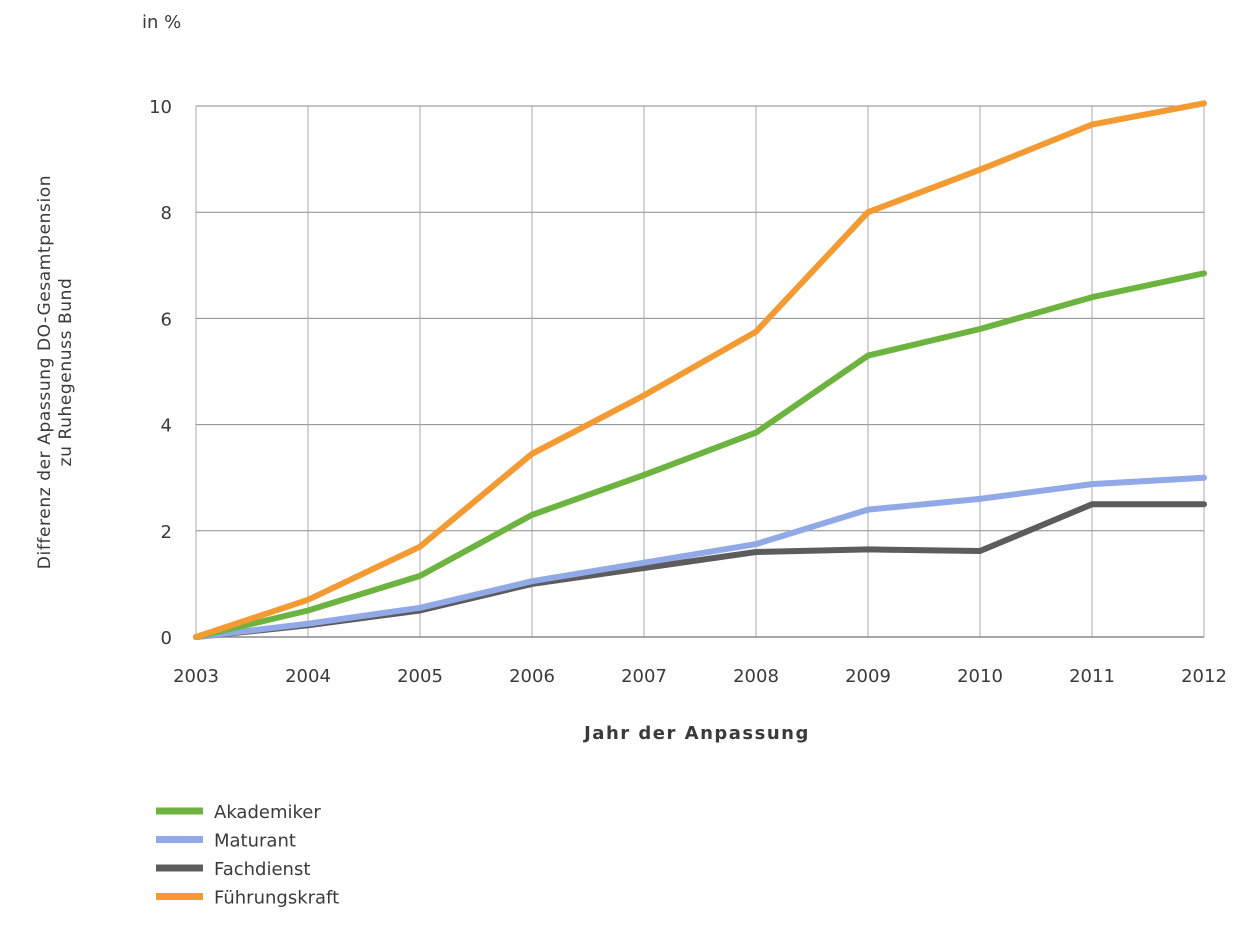  Describe the element at coordinates (756, 676) in the screenshot. I see `x-tick-label: 2008` at that location.